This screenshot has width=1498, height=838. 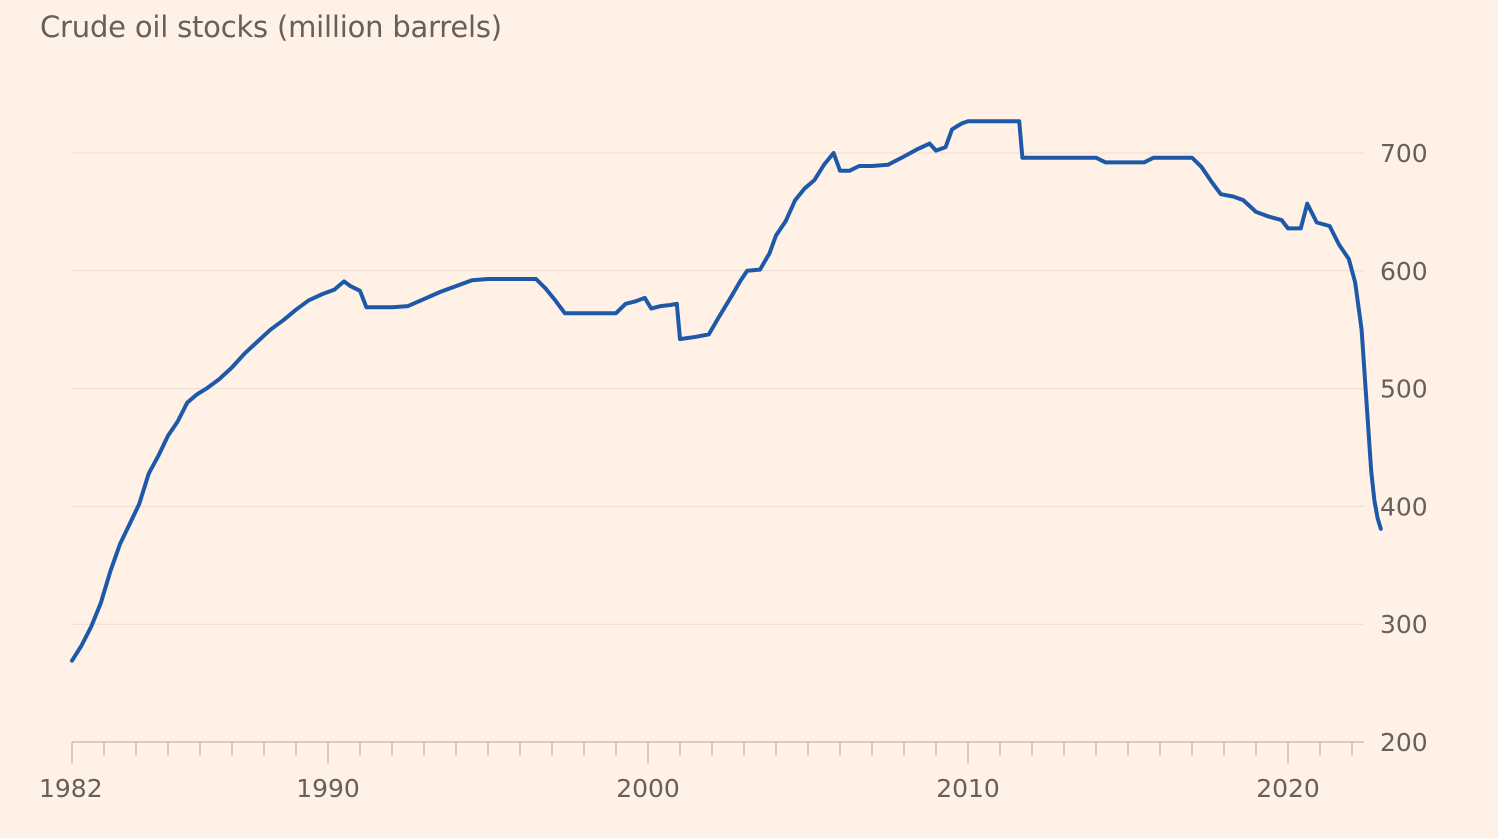 What do you see at coordinates (1404, 389) in the screenshot?
I see `y-tick-label: 500` at bounding box center [1404, 389].